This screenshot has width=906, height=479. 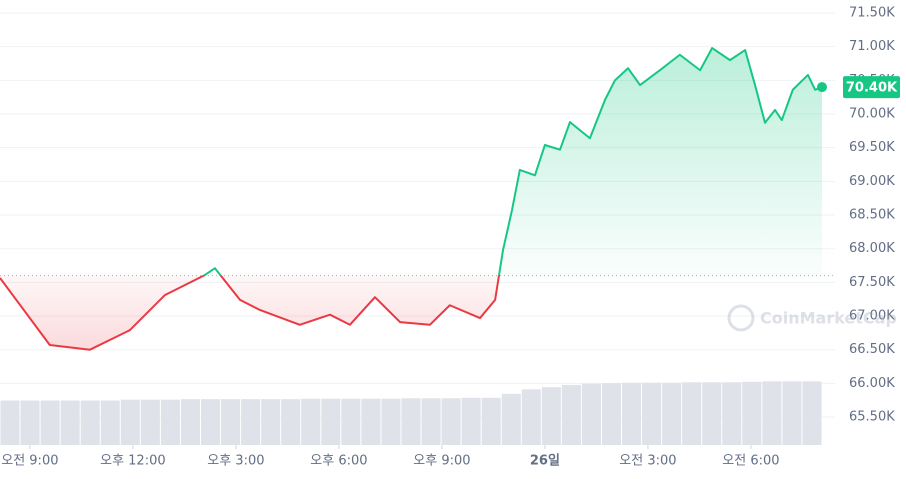 I want to click on current-price-label: 70.40K, so click(x=872, y=88).